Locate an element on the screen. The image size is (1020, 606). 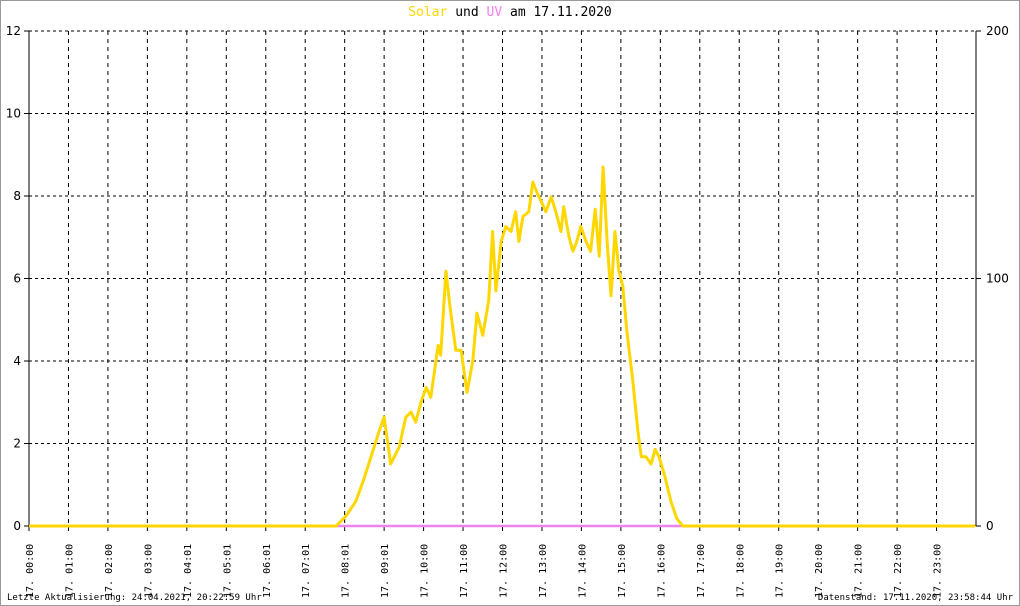
x-tick-label: 17. 18:00 is located at coordinates (740, 571).